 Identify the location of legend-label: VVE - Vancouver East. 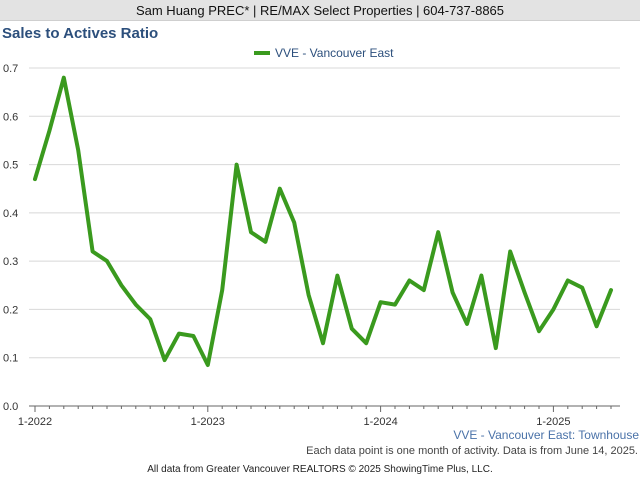
(334, 53).